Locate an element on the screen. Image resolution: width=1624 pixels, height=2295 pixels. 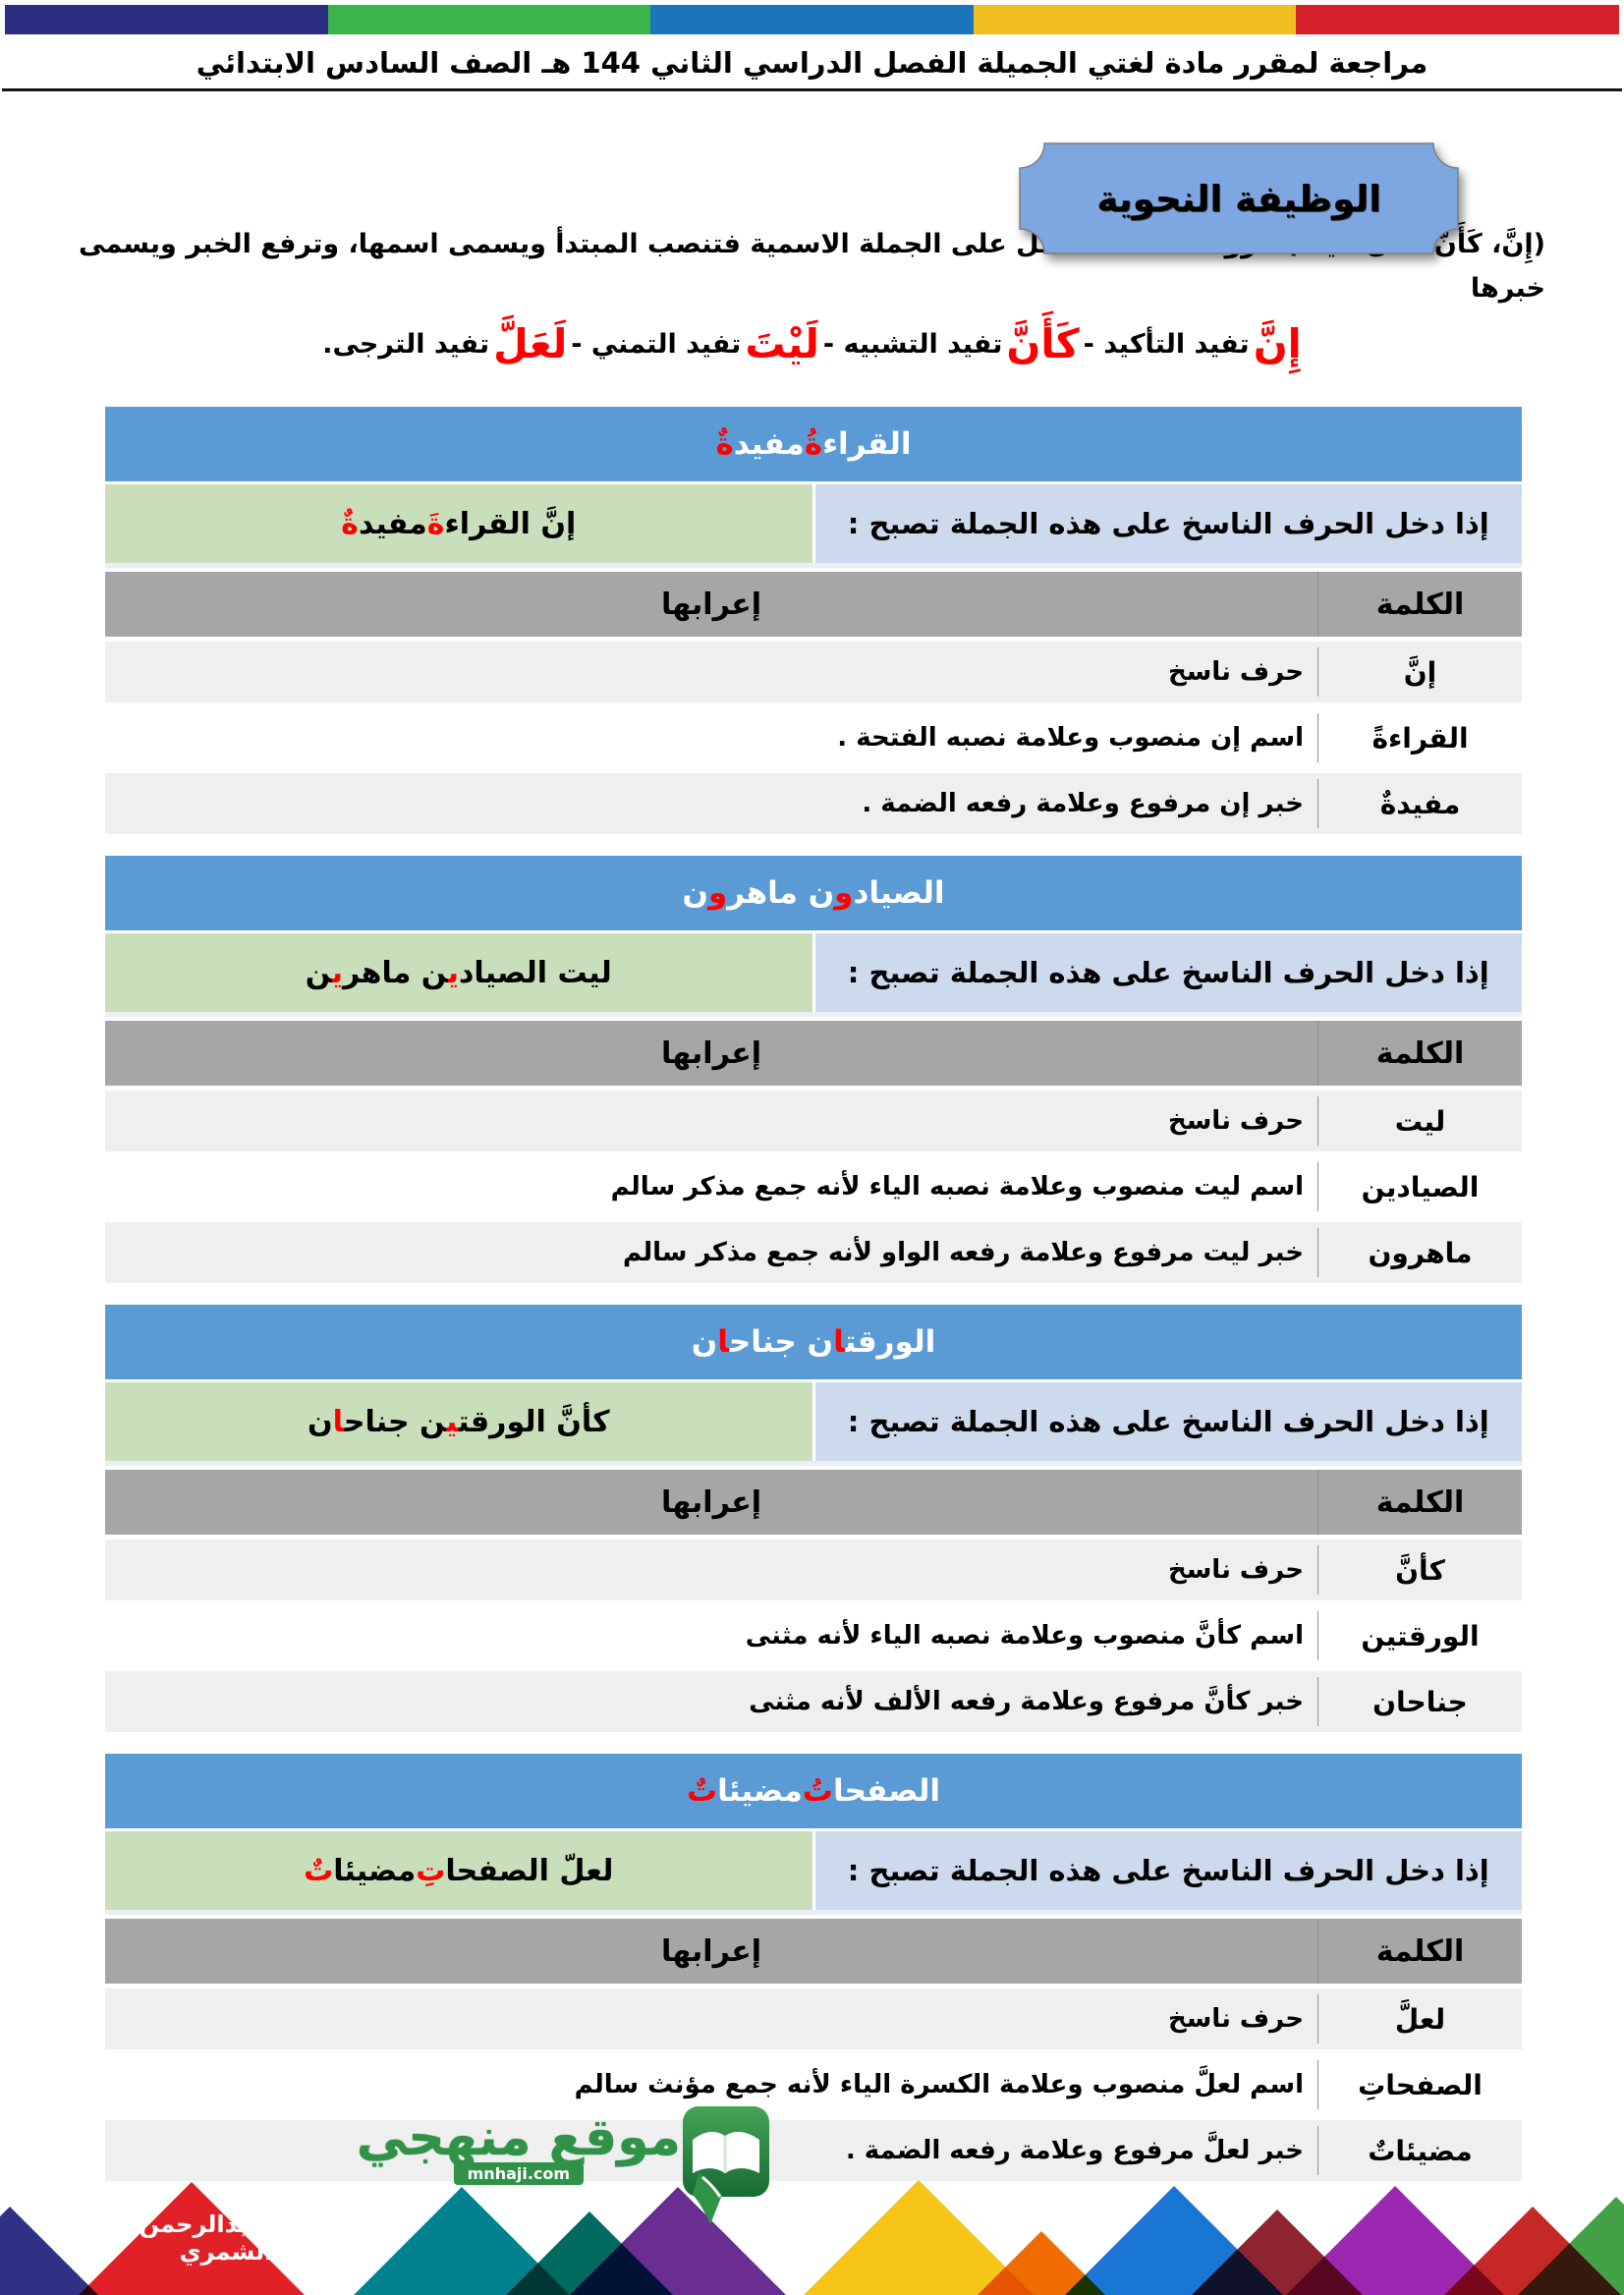
answer-cell: كأنَّ الورقت‍‍ي‍‍ن جناح‍‍ا ن is located at coordinates (458, 1422).